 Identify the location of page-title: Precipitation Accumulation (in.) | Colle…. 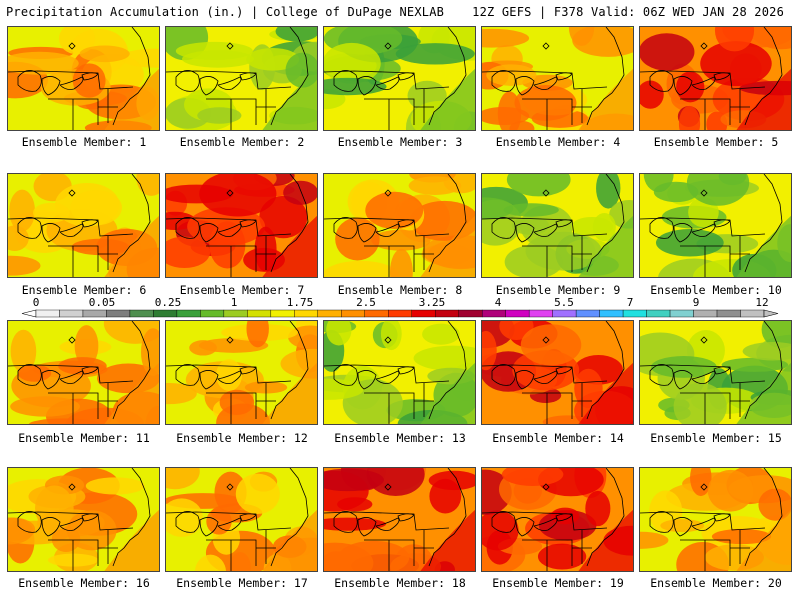
(225, 12).